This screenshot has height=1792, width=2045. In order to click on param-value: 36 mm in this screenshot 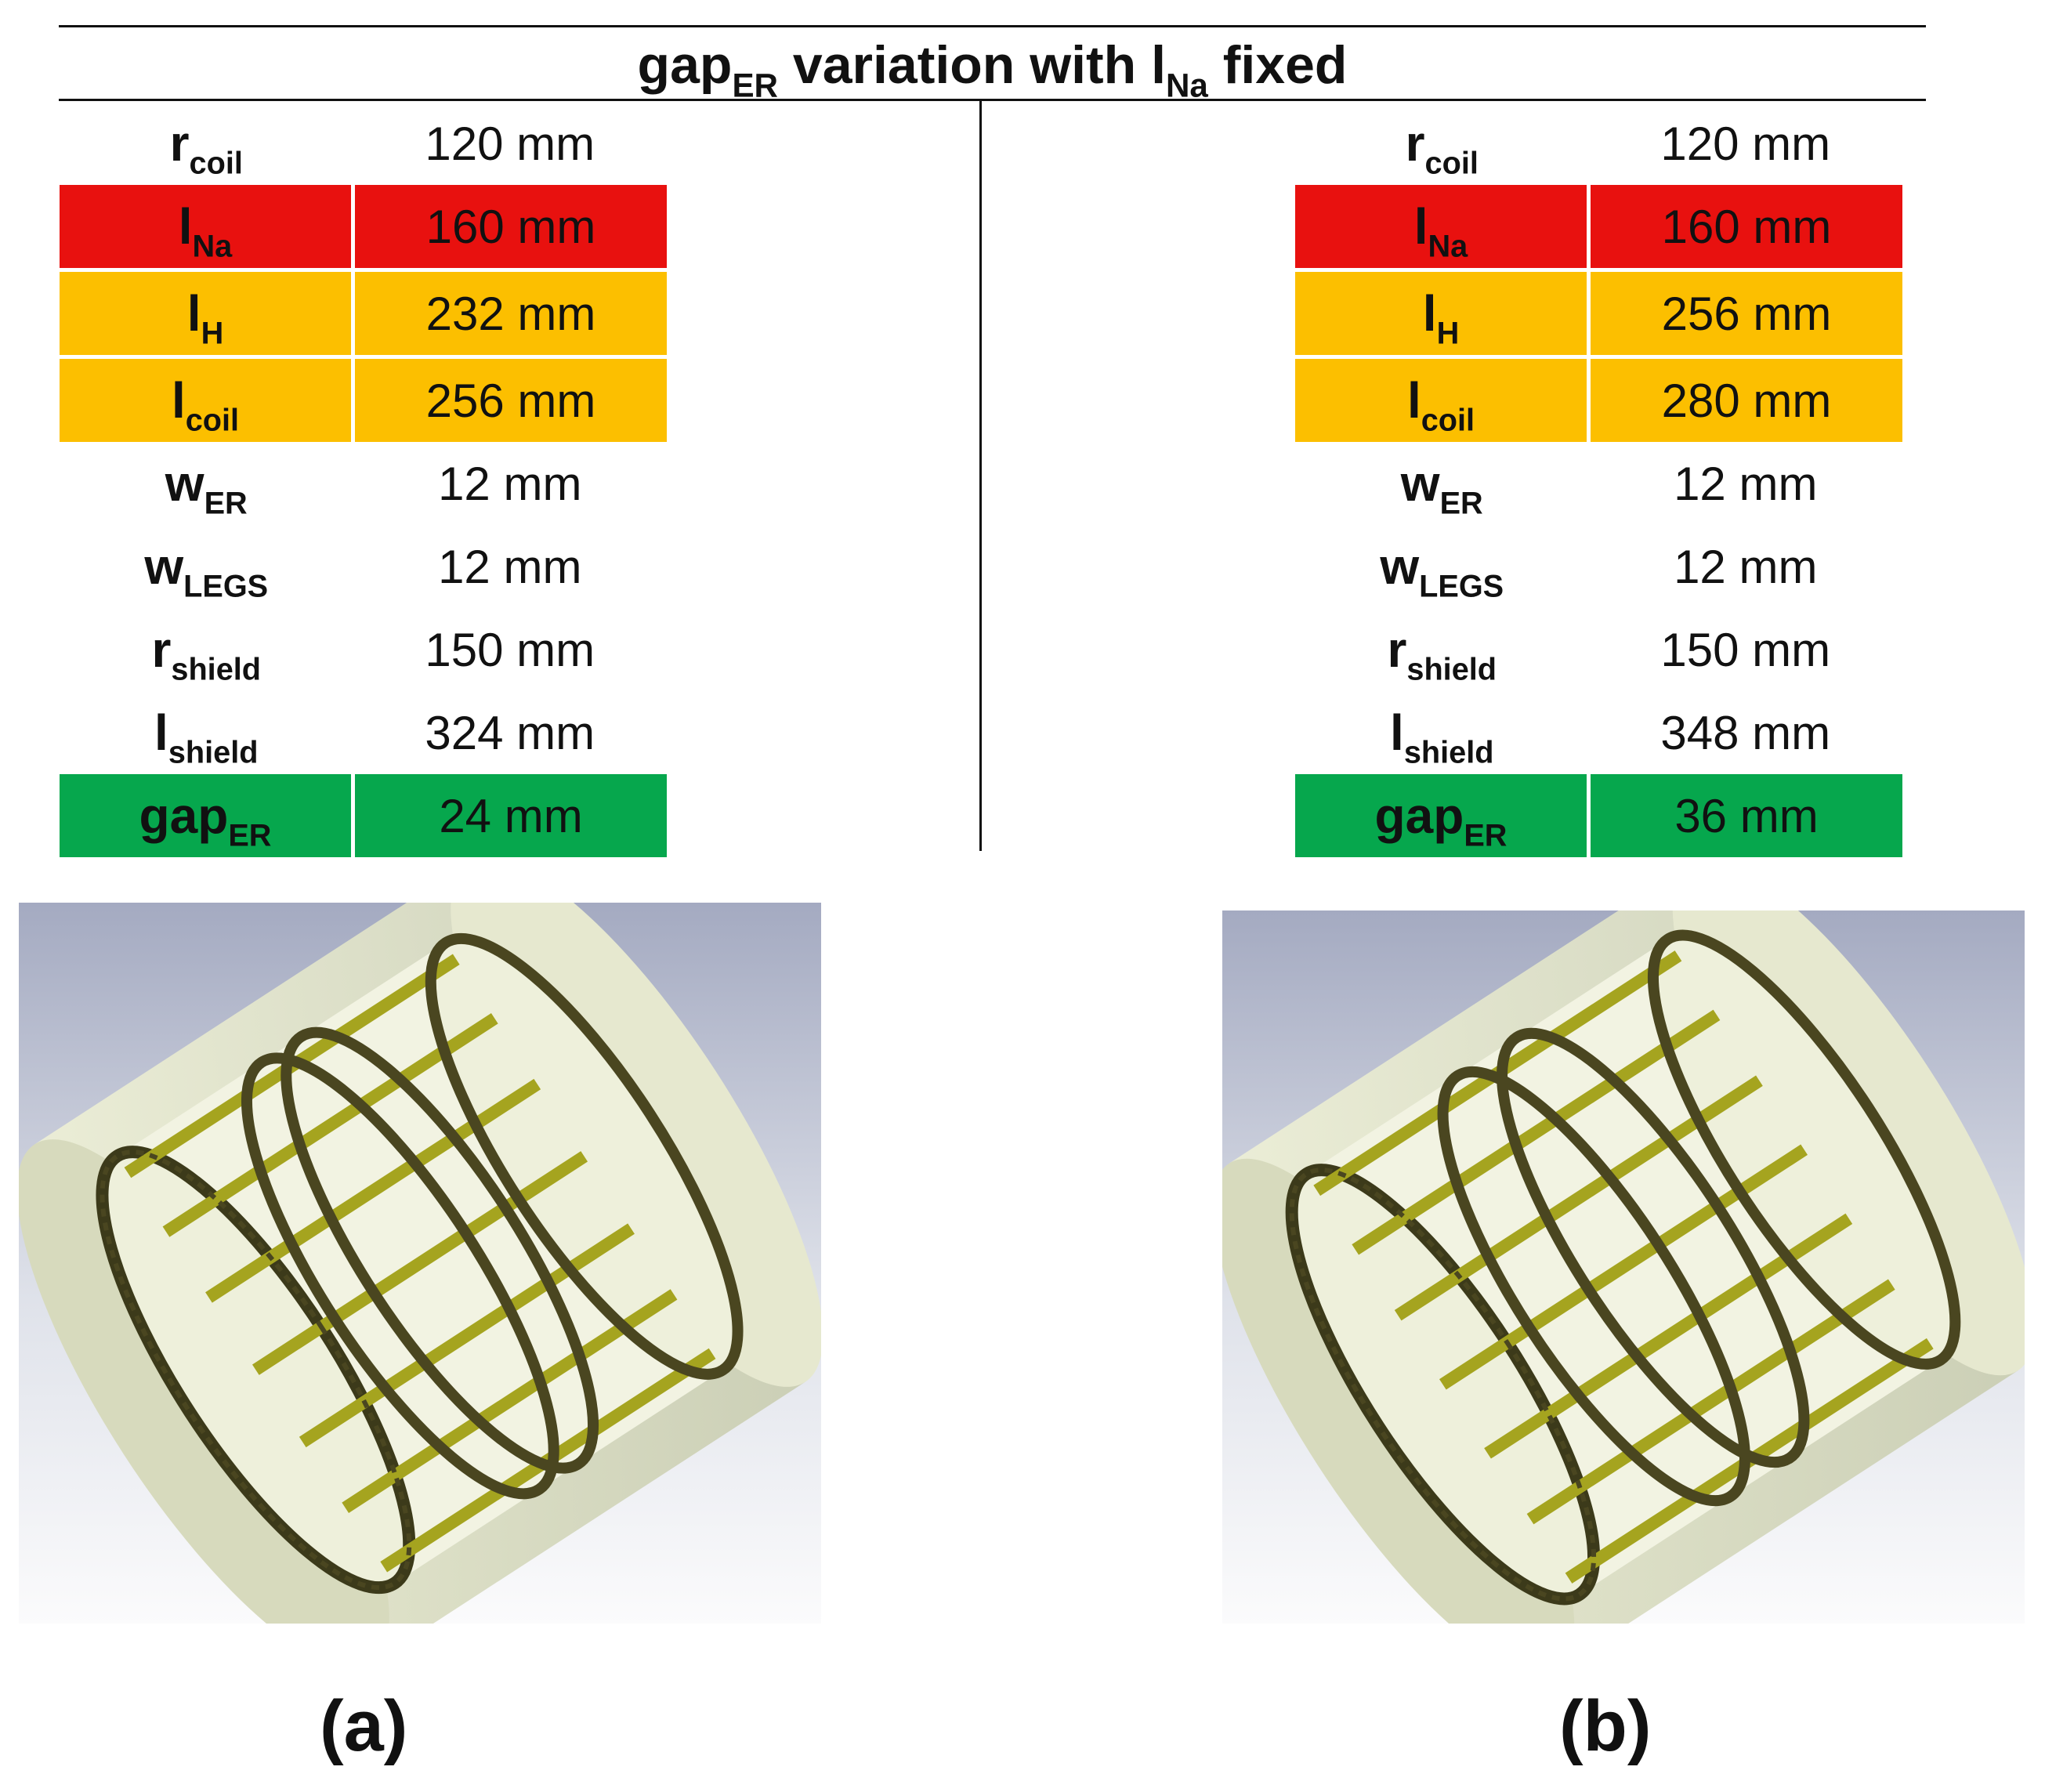, I will do `click(1744, 815)`.